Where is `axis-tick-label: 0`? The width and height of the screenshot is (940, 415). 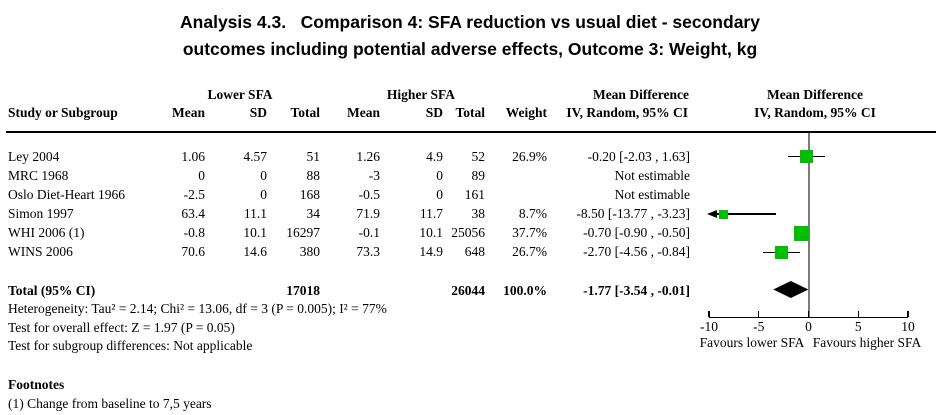
axis-tick-label: 0 is located at coordinates (808, 326).